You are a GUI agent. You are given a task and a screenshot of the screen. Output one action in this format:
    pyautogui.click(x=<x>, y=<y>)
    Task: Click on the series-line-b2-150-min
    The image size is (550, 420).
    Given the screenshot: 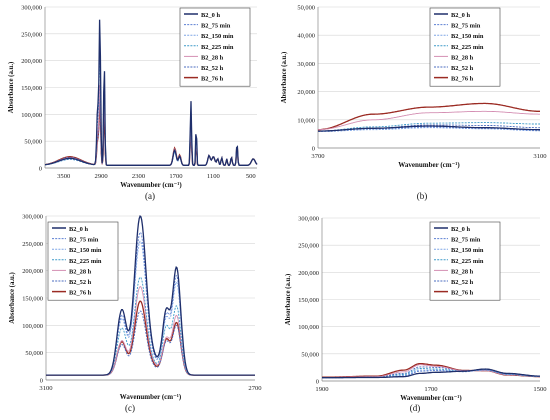 What is the action you would take?
    pyautogui.click(x=429, y=130)
    